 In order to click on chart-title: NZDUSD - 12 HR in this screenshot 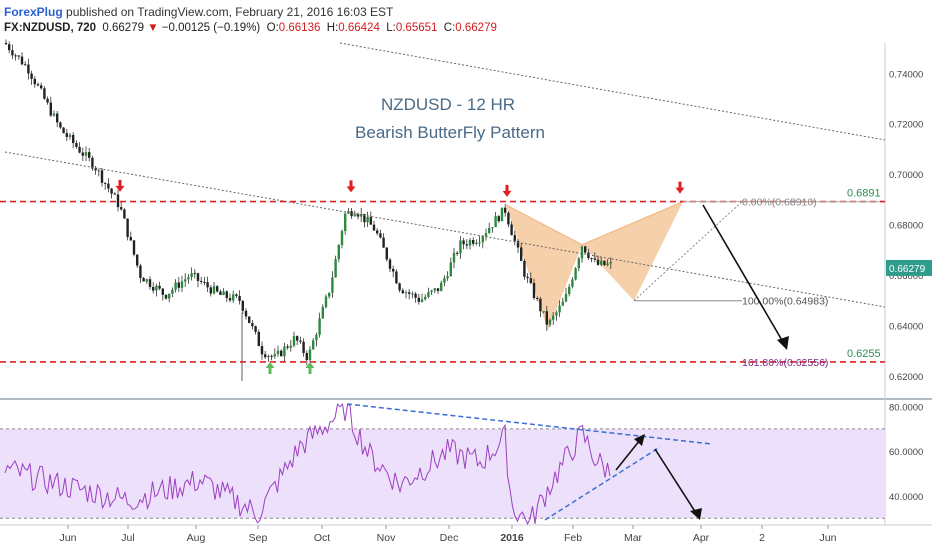, I will do `click(448, 104)`.